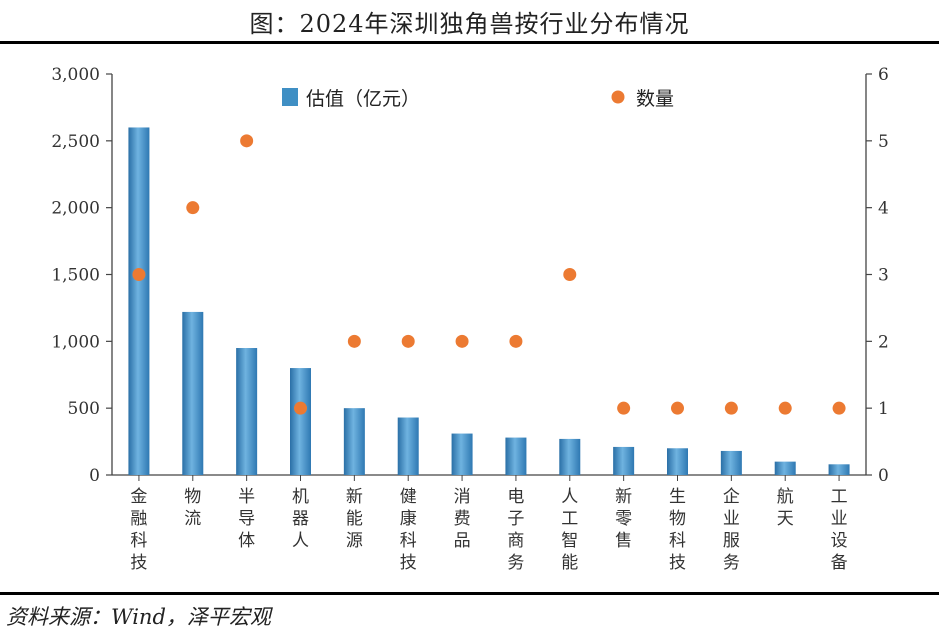  Describe the element at coordinates (469, 24) in the screenshot. I see `chart-title: 图：2024年深圳独角兽按行业分布情况` at that location.